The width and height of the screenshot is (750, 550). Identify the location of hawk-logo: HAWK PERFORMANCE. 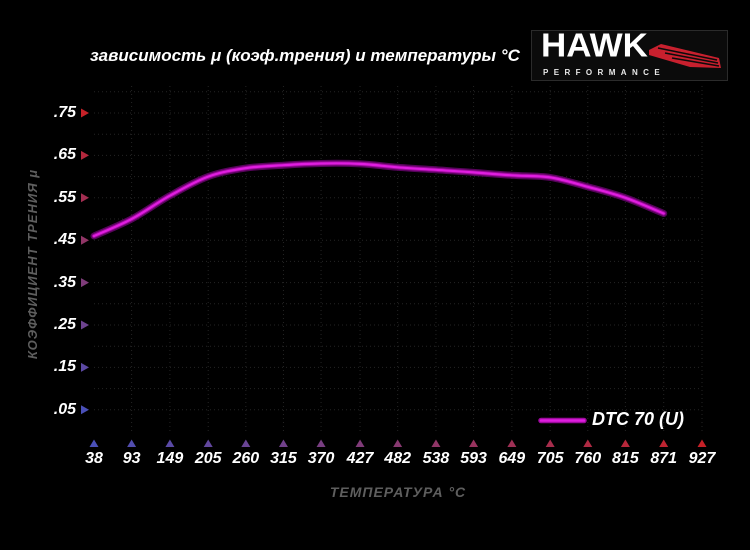
(629, 54).